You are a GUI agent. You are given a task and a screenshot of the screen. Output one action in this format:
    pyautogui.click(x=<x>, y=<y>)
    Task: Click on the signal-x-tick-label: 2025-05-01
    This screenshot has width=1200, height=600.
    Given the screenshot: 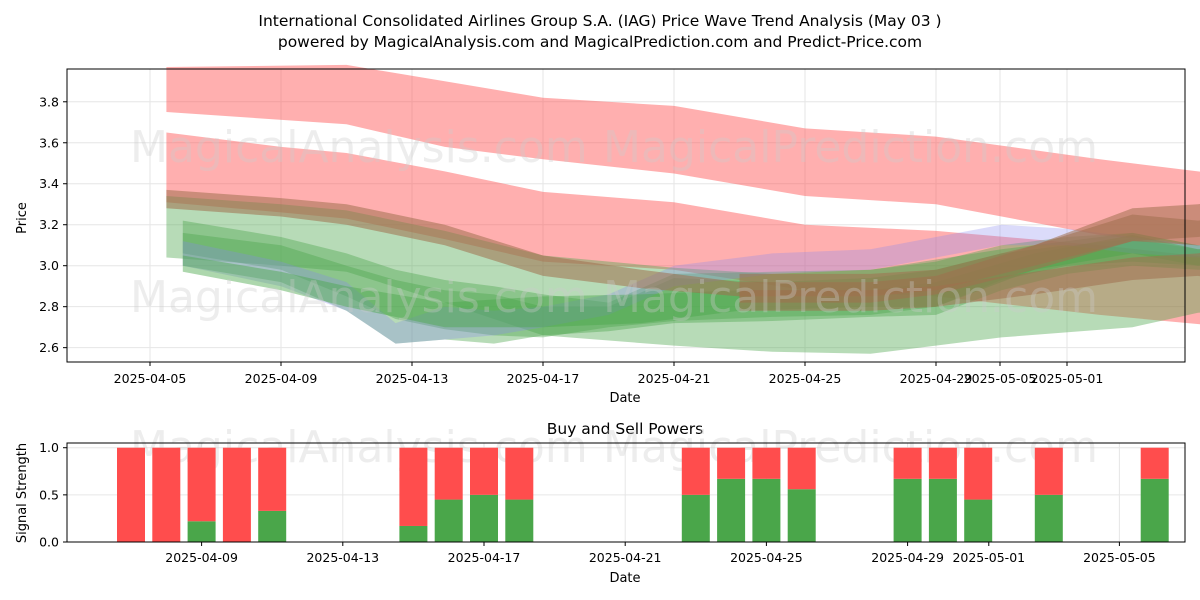 What is the action you would take?
    pyautogui.click(x=988, y=557)
    